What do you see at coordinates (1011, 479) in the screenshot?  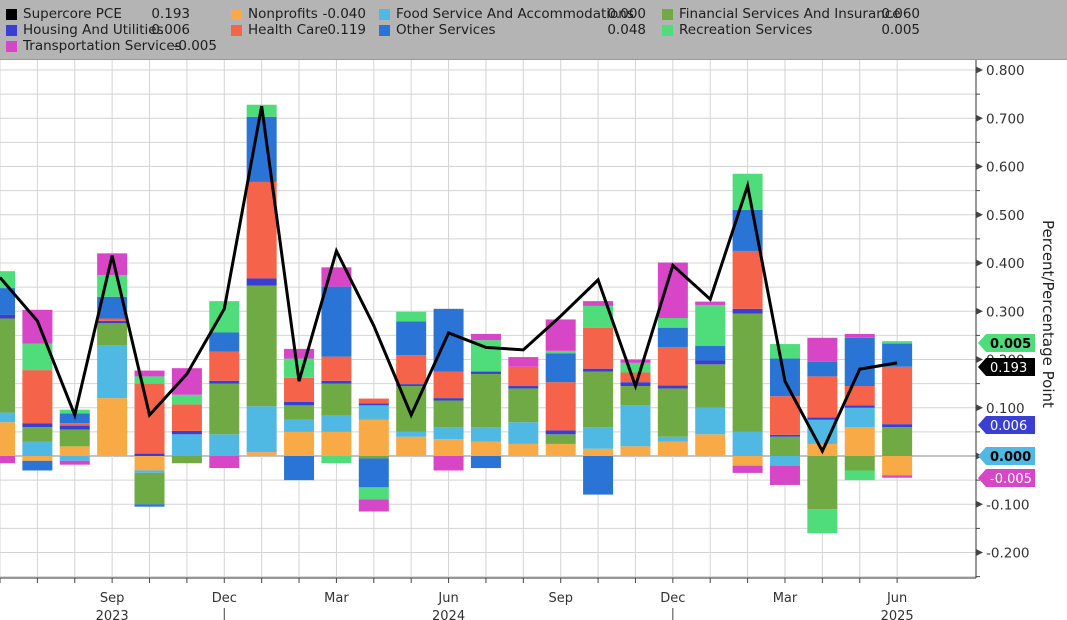 I see `value-tag-label: -0.005` at bounding box center [1011, 479].